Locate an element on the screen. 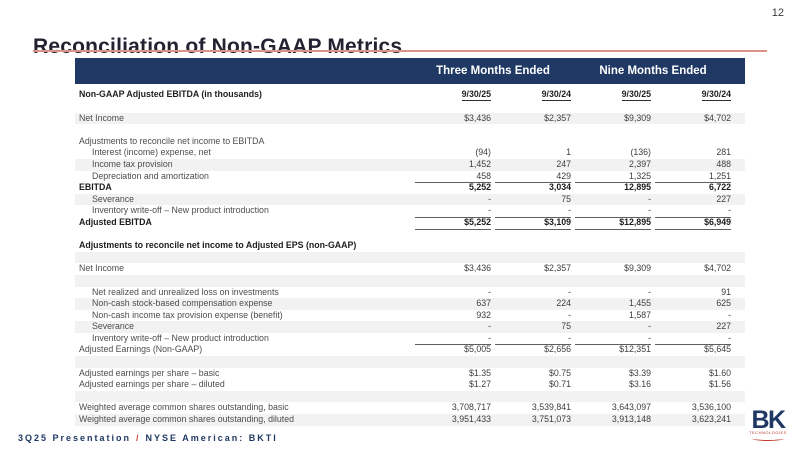 This screenshot has height=450, width=800. row-value: $6,949 is located at coordinates (693, 223).